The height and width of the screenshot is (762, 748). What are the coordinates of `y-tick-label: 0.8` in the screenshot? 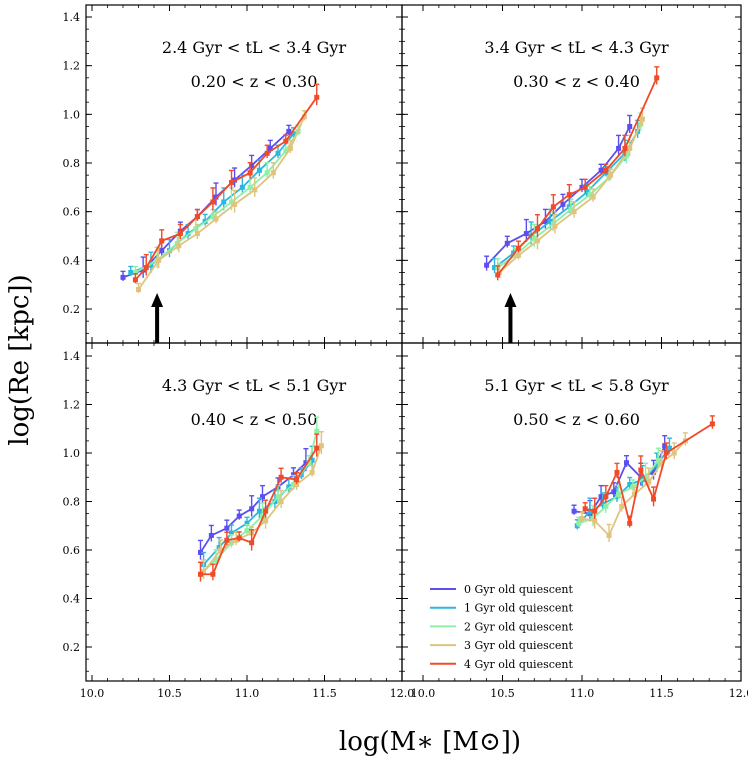 It's located at (72, 163).